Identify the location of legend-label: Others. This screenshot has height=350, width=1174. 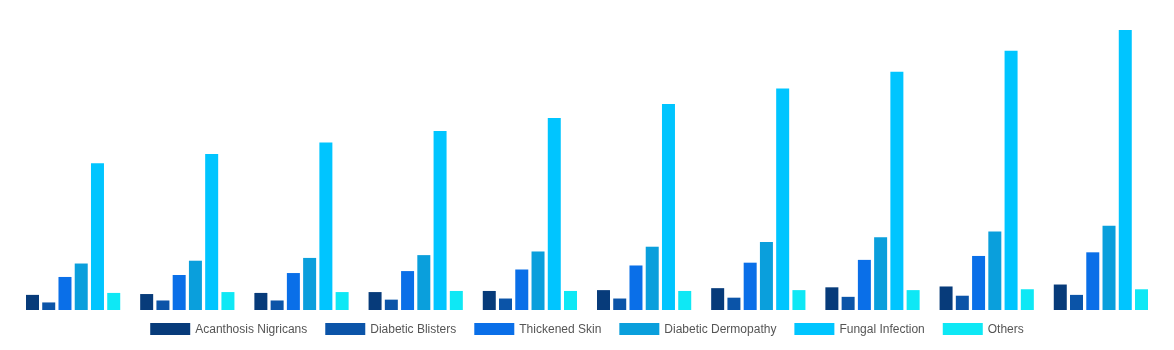
(1005, 329).